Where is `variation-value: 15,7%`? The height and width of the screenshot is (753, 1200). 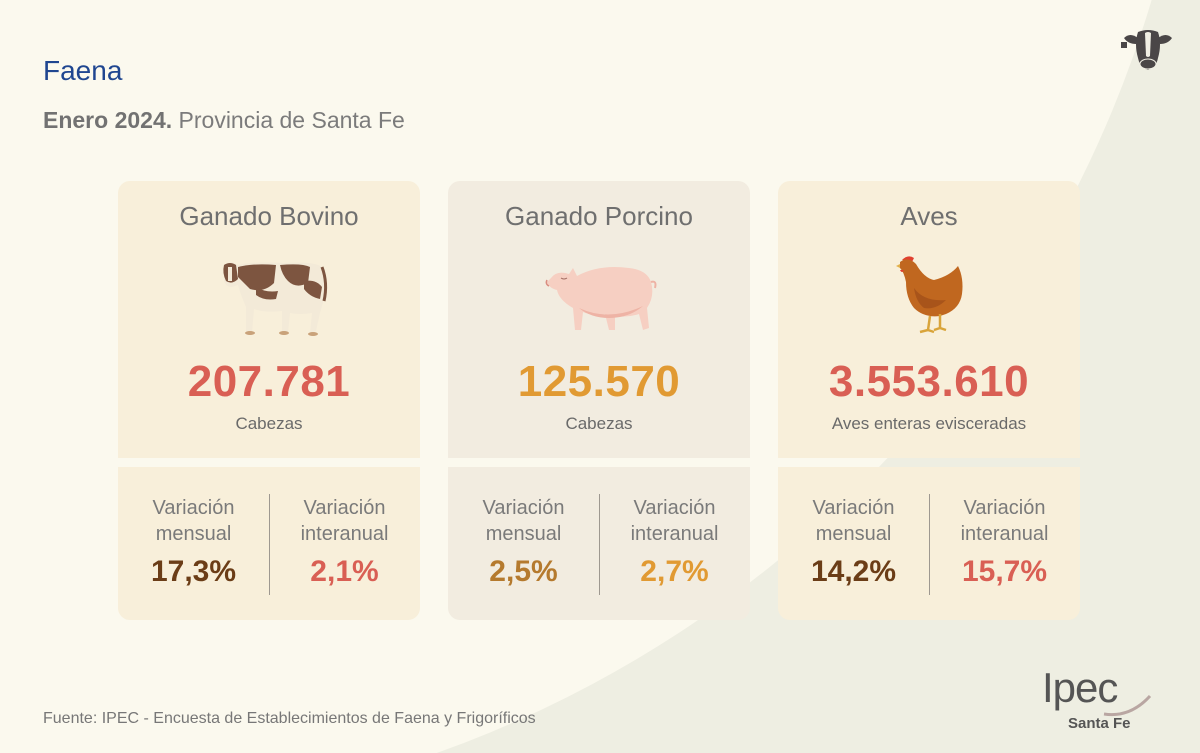
variation-value: 15,7% is located at coordinates (1004, 571).